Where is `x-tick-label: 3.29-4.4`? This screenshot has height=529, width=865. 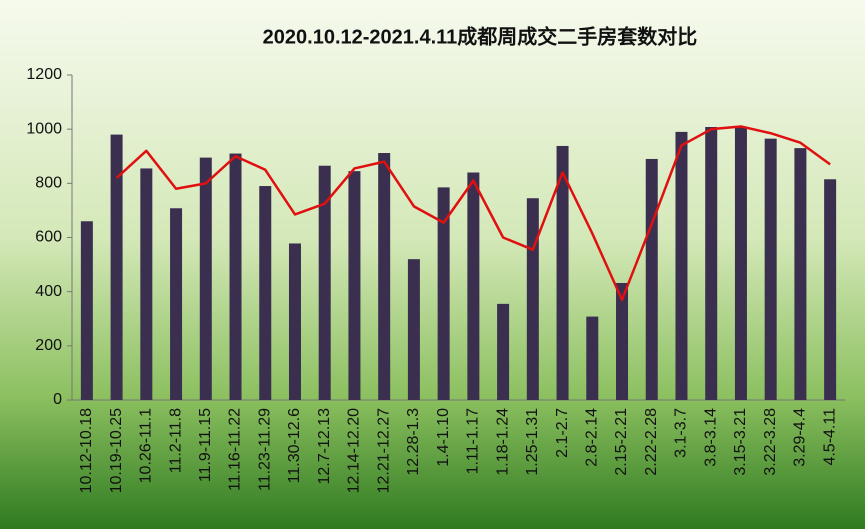
x-tick-label: 3.29-4.4 is located at coordinates (800, 437).